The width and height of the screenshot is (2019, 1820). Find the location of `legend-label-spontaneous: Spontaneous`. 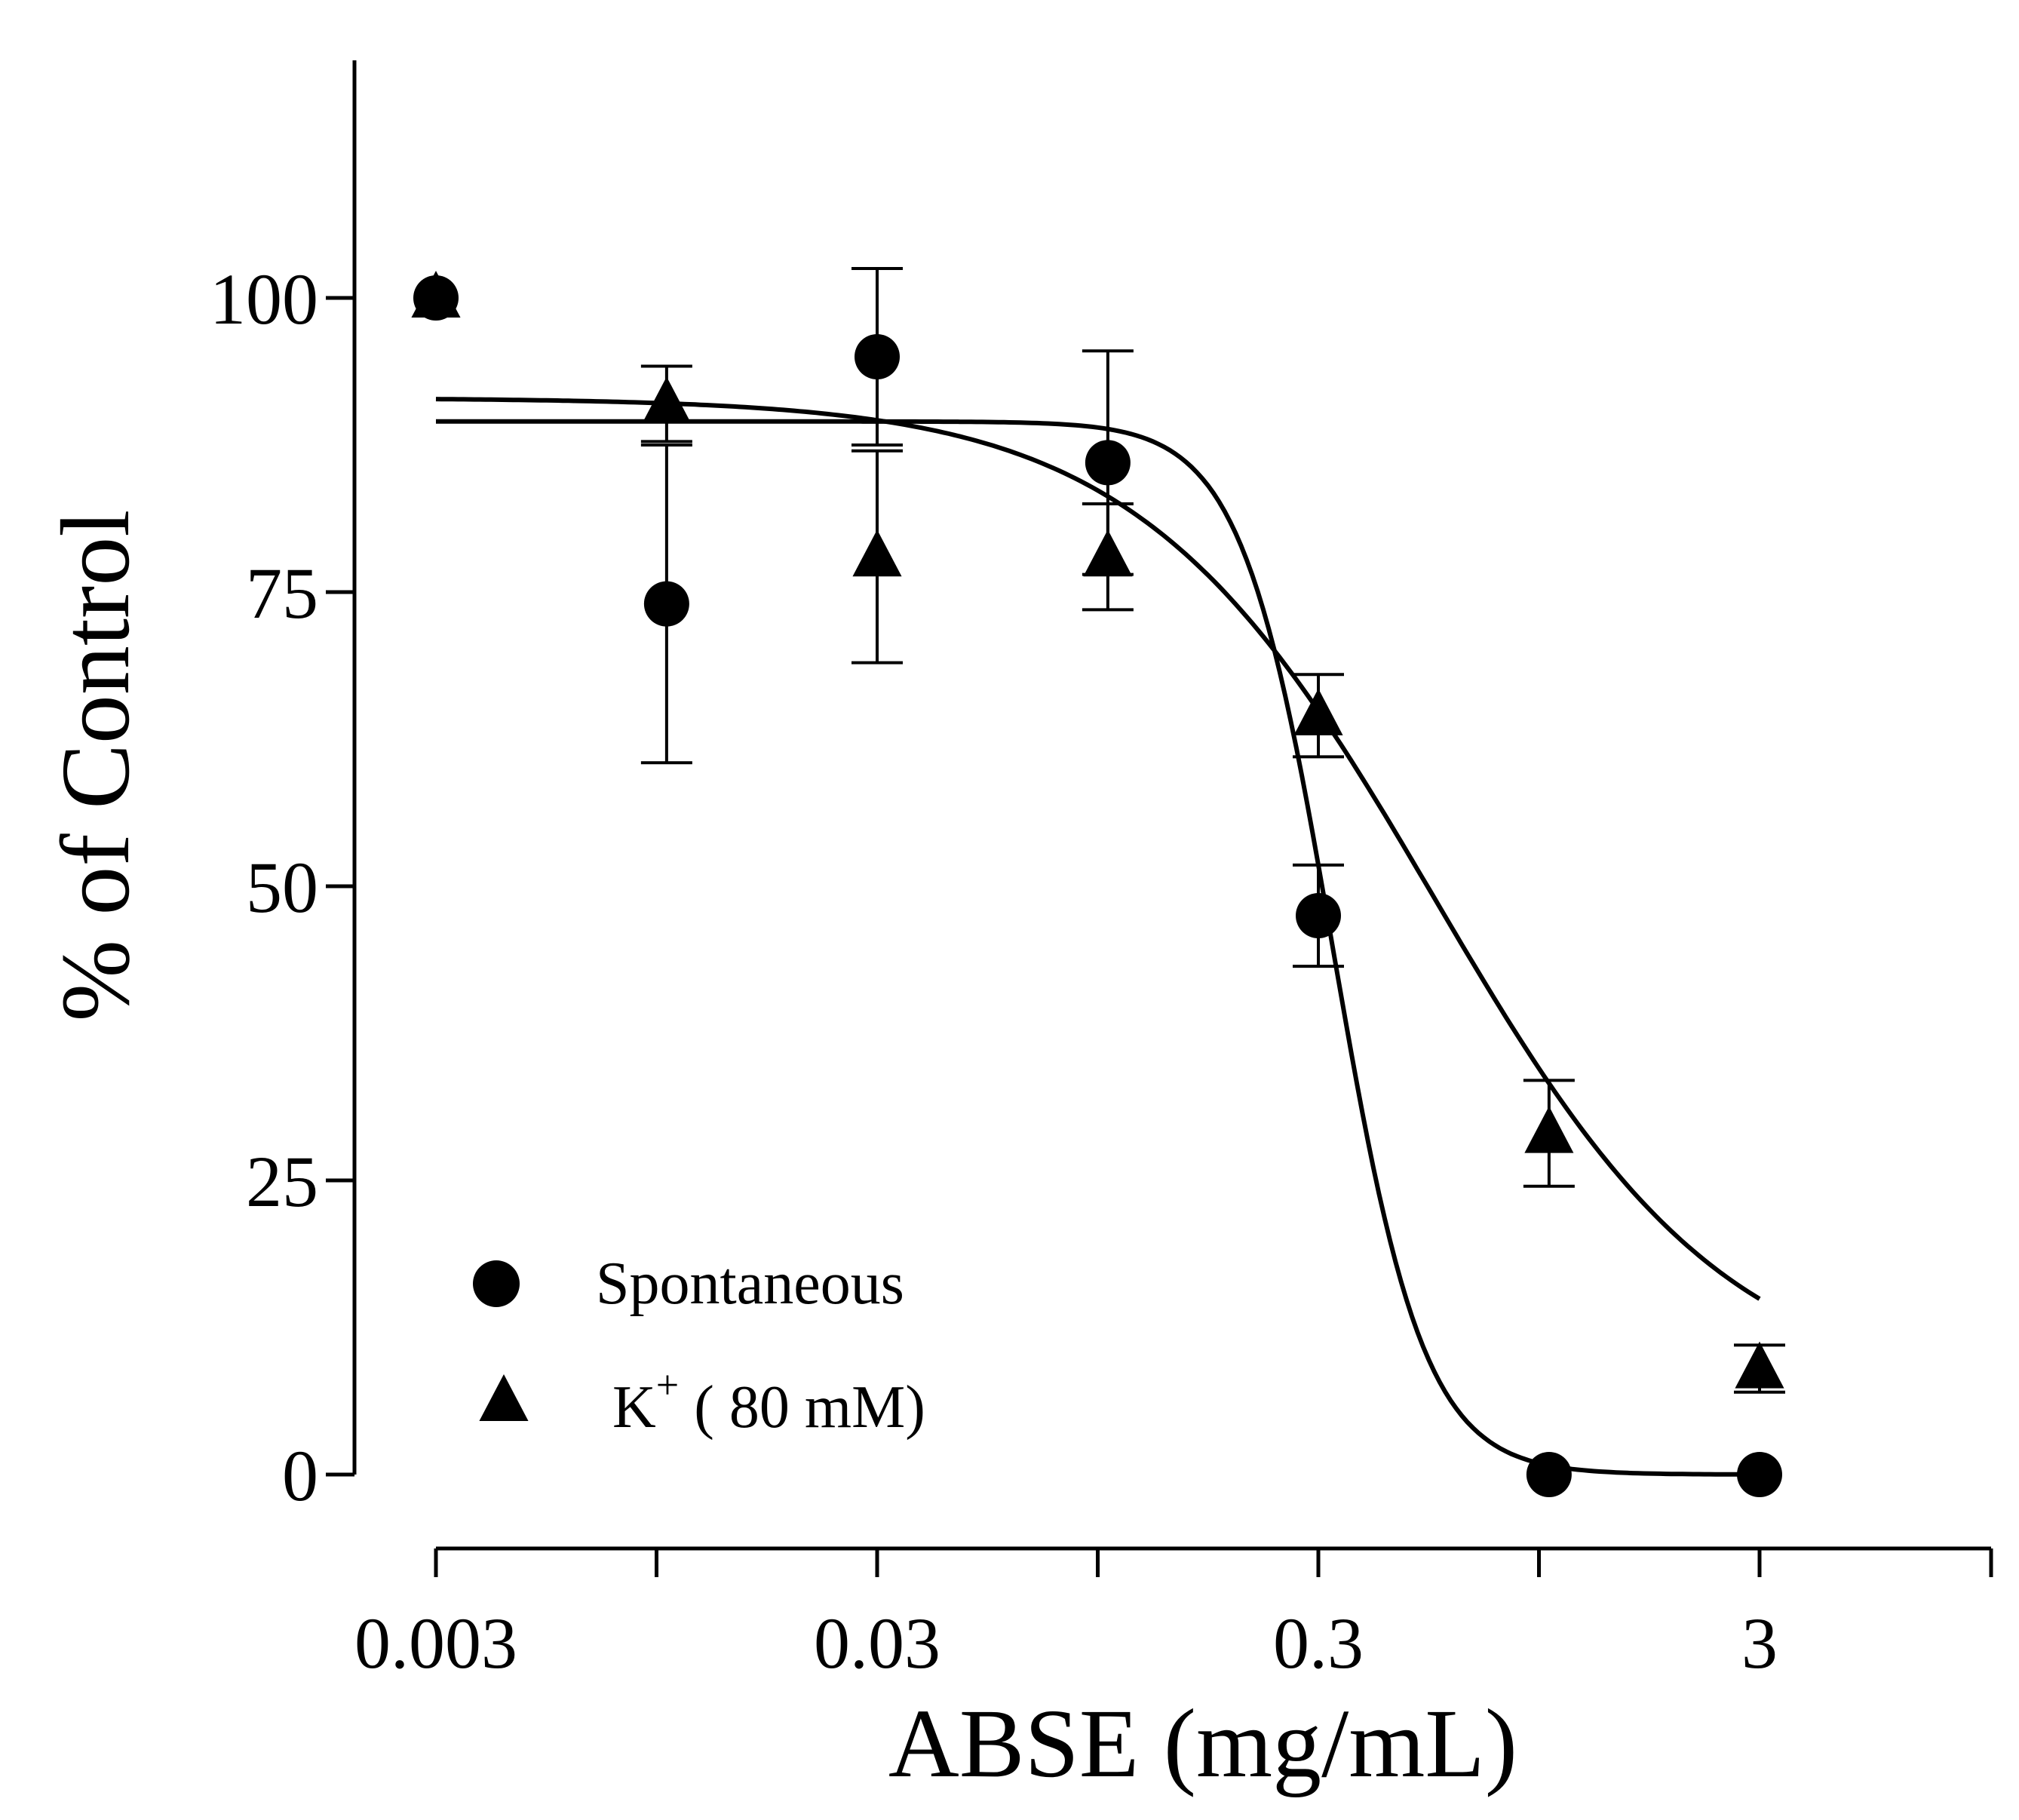

legend-label-spontaneous: Spontaneous is located at coordinates (750, 1284).